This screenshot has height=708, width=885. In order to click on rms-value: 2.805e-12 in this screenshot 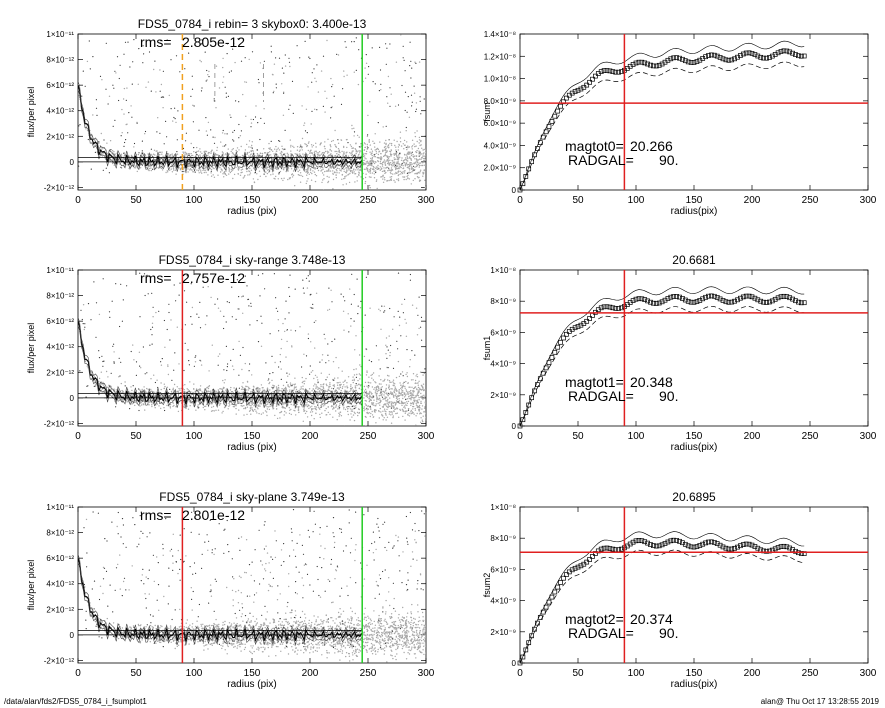, I will do `click(213, 42)`.